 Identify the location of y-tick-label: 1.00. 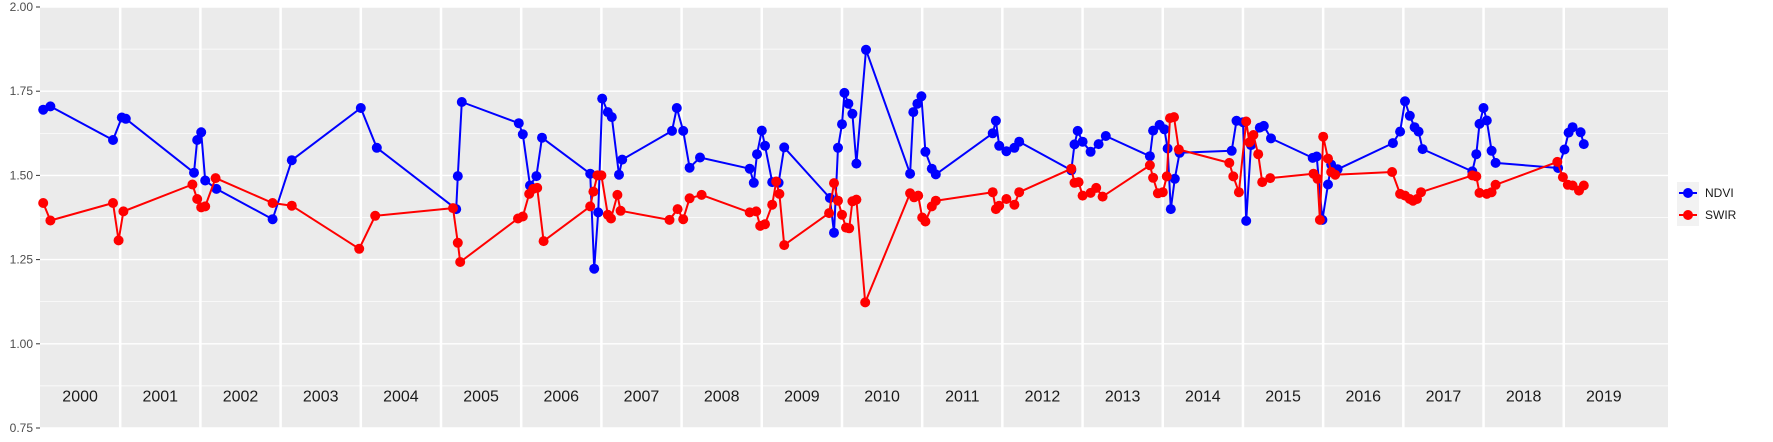
(22, 344).